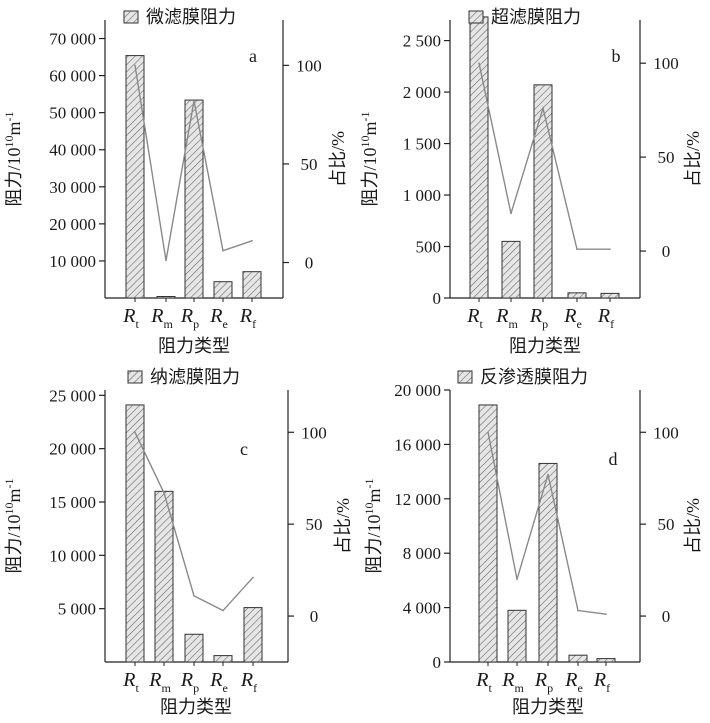 The height and width of the screenshot is (723, 710). Describe the element at coordinates (194, 521) in the screenshot. I see `share-line` at that location.